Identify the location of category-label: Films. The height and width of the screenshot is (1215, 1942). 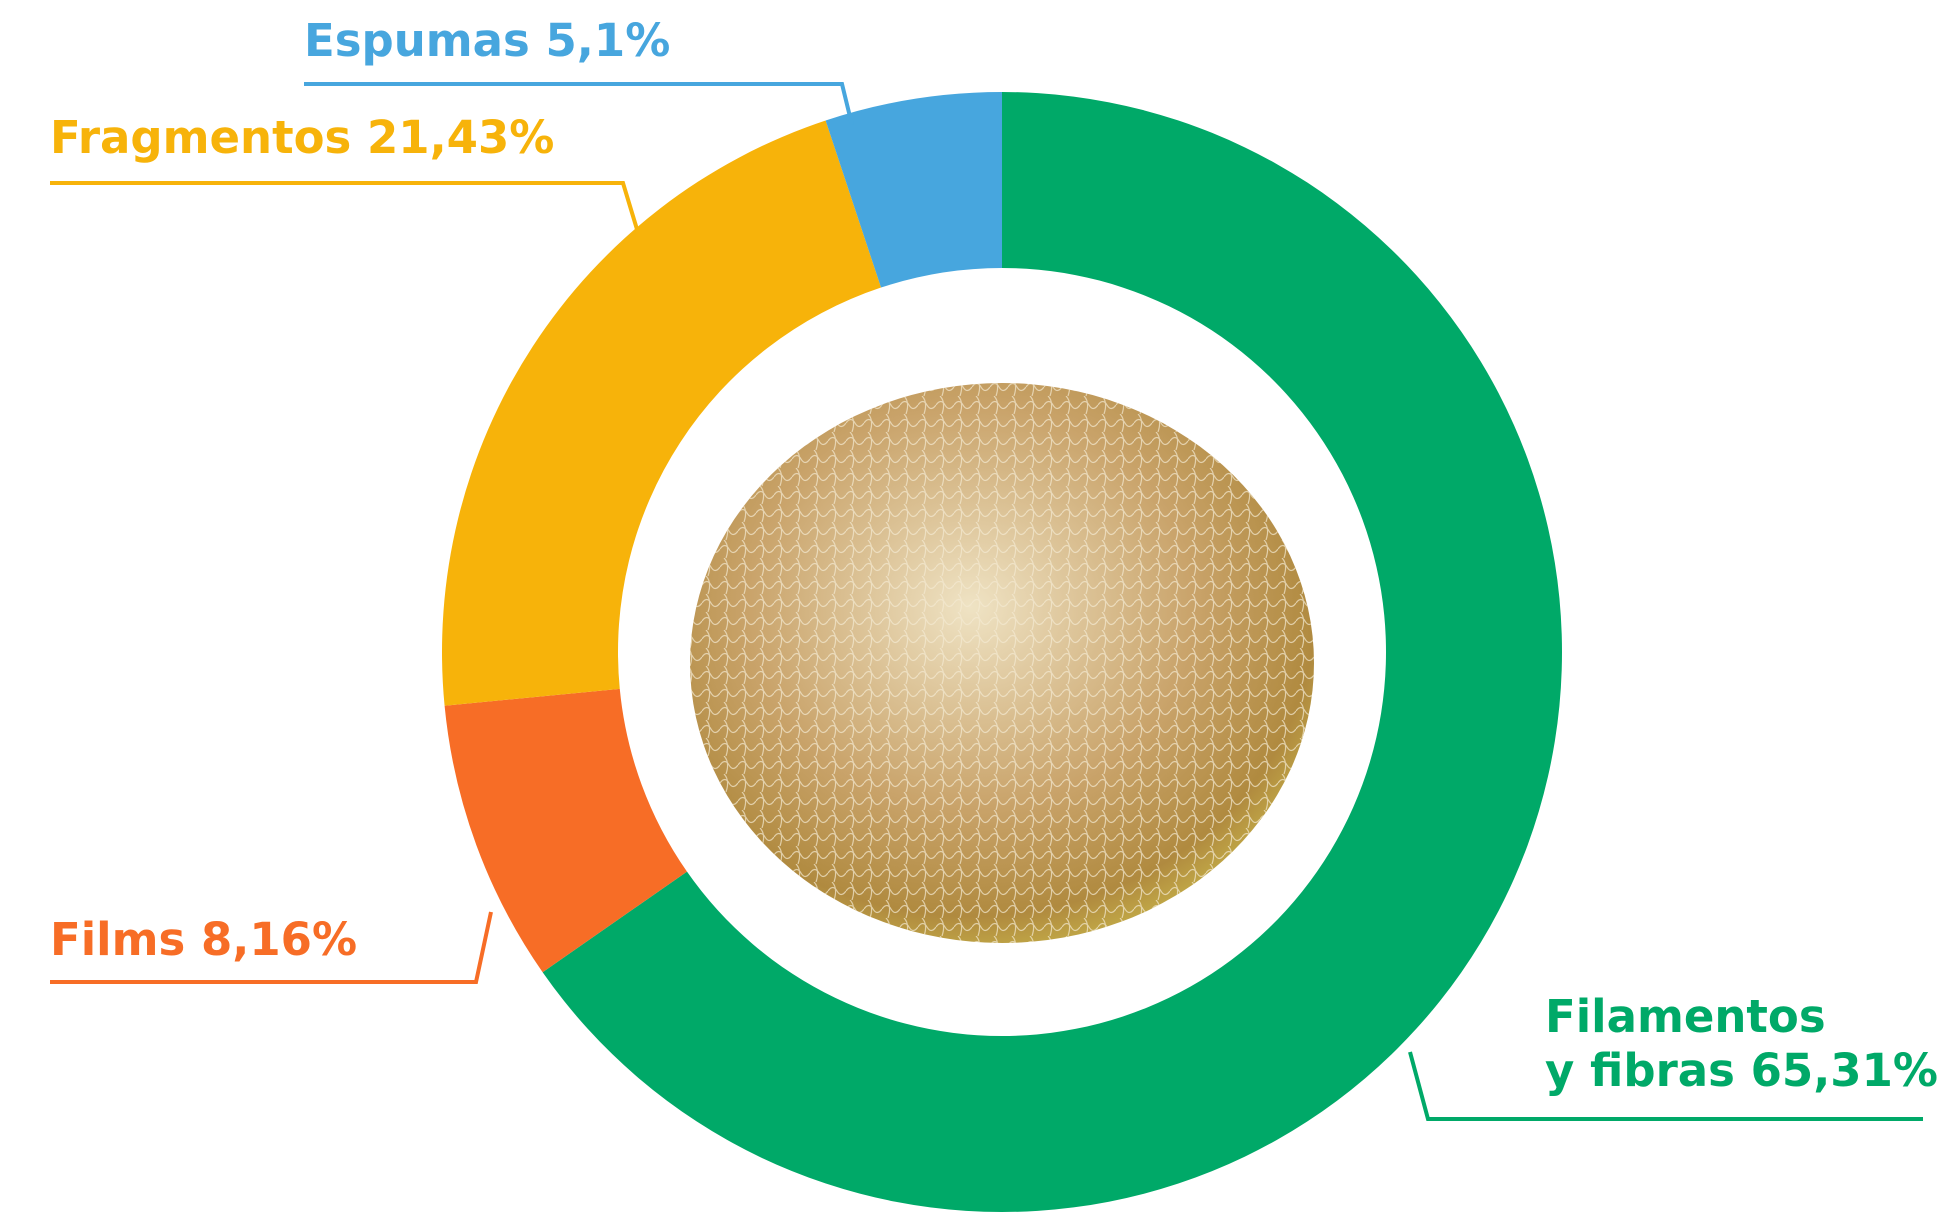
(118, 939).